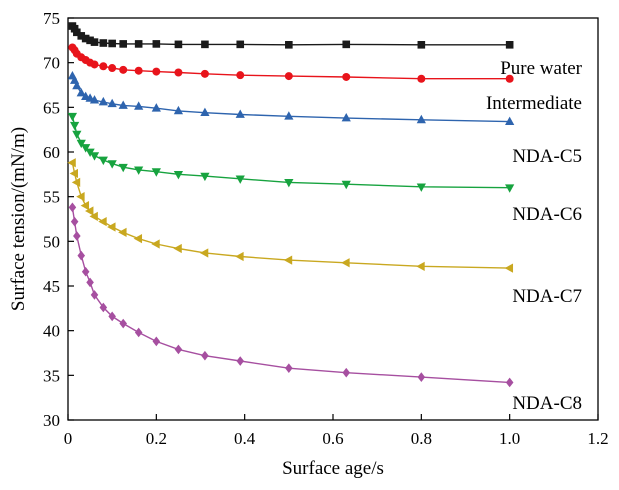 The width and height of the screenshot is (619, 490). I want to click on y-axis-title: Surface tension/(mN/m), so click(18, 219).